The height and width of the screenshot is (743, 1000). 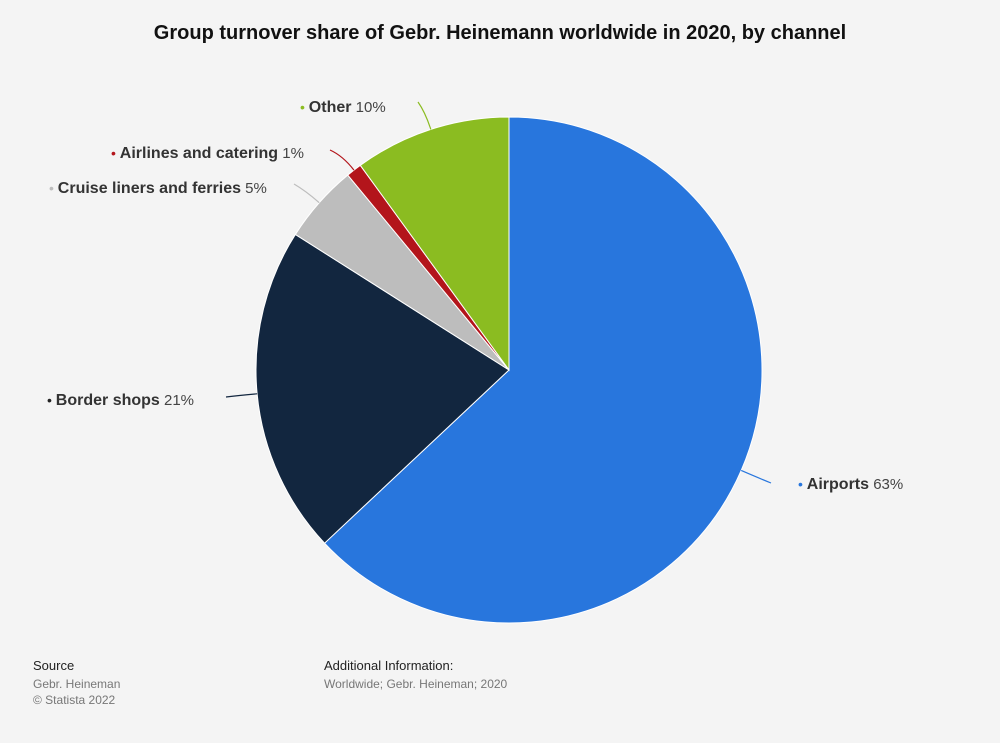 I want to click on label-category: Border shops, so click(x=108, y=400).